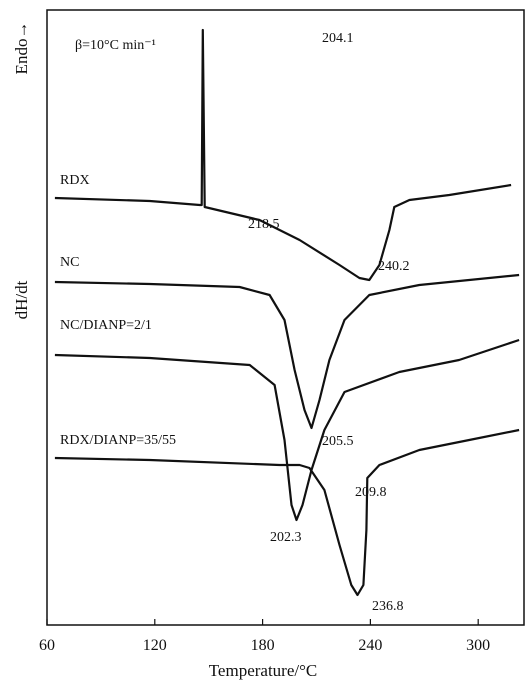  Describe the element at coordinates (338, 441) in the screenshot. I see `annotation: 205.5` at that location.